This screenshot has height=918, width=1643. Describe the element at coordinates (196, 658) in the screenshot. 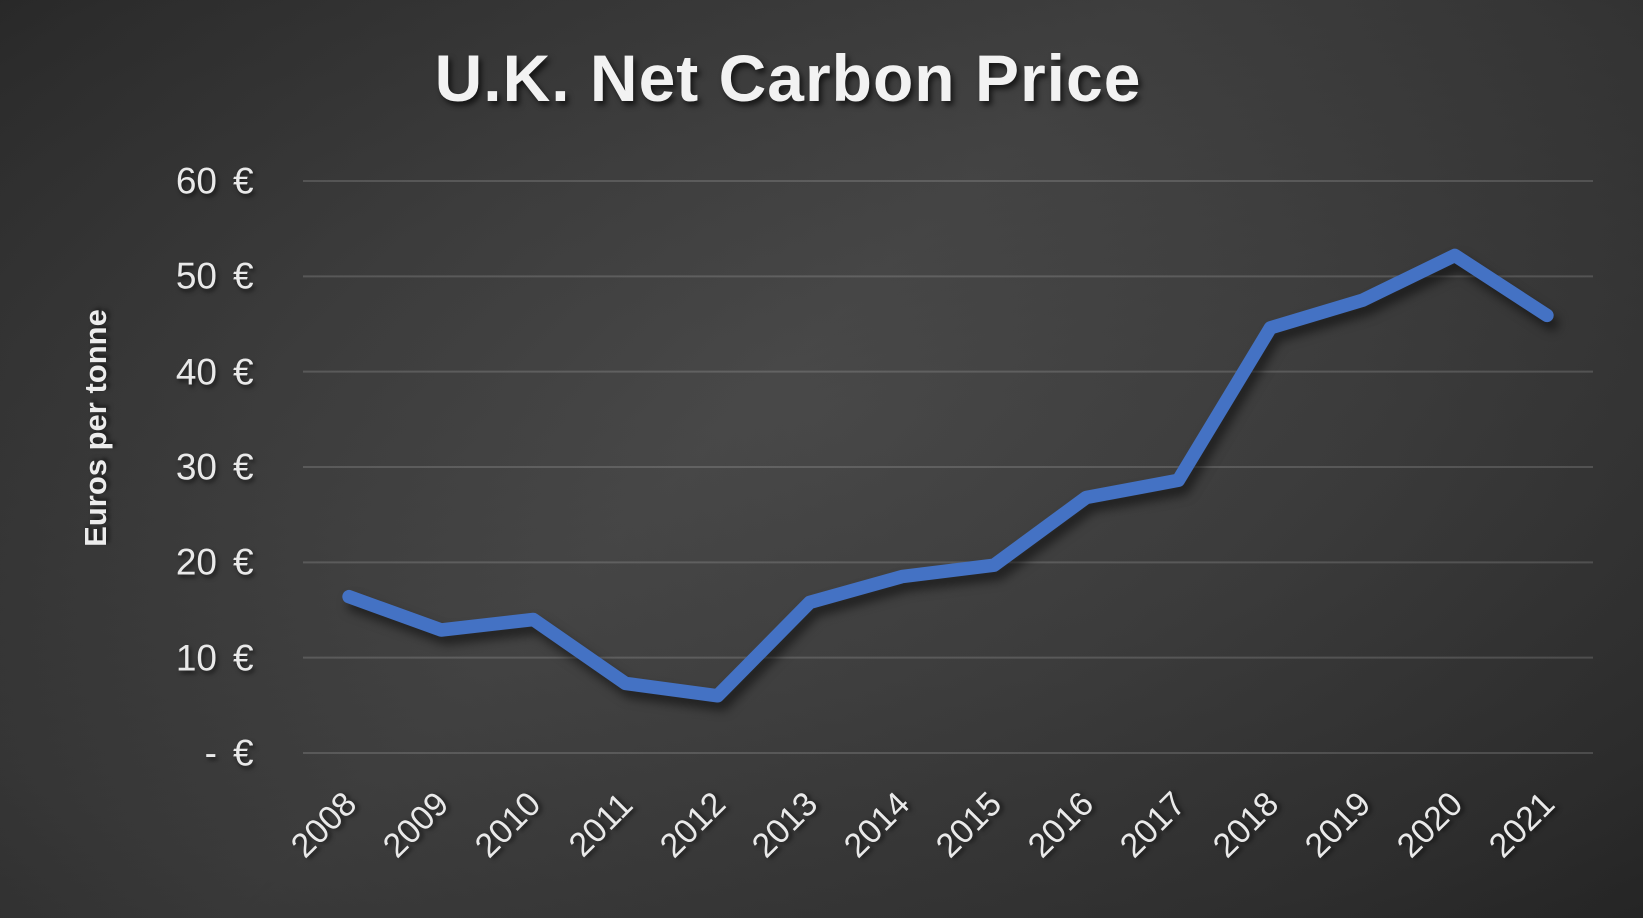

I see `y-tick-value: 10` at that location.